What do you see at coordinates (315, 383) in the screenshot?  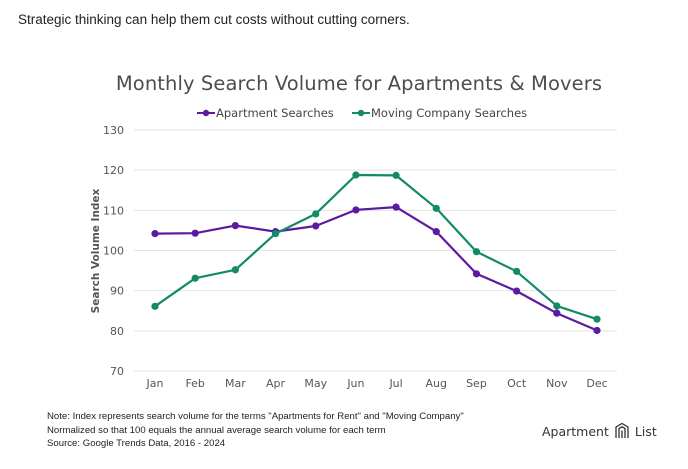 I see `x-tick-label: May` at bounding box center [315, 383].